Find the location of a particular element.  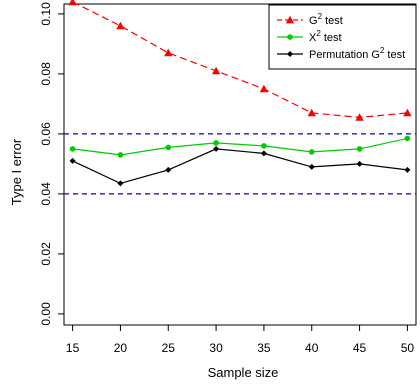

x-tick-label: 20 is located at coordinates (121, 348).